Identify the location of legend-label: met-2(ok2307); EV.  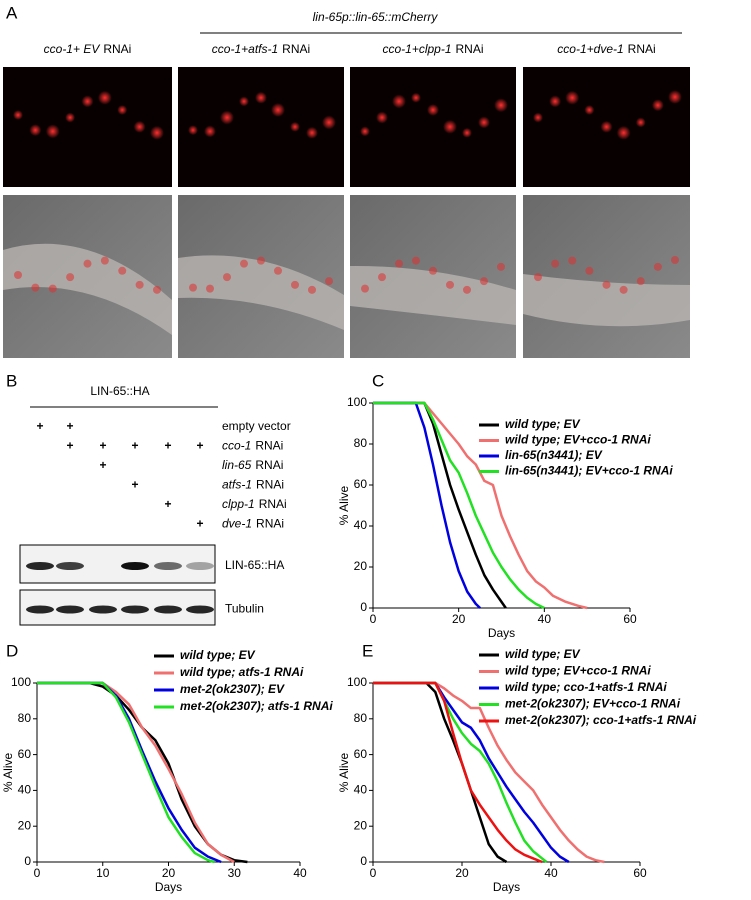
(232, 689).